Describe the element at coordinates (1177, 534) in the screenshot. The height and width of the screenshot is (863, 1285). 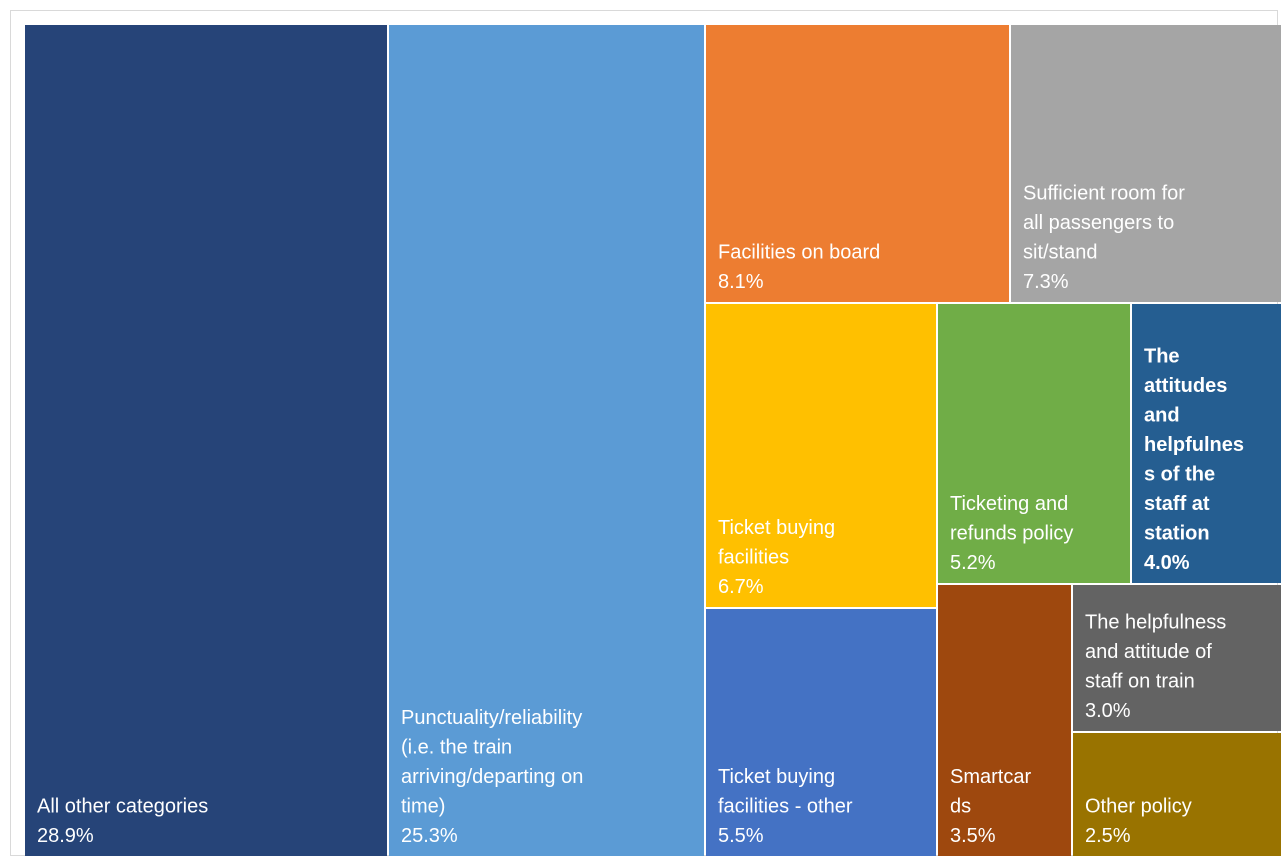
I see `treemap-tile-category-line: station` at that location.